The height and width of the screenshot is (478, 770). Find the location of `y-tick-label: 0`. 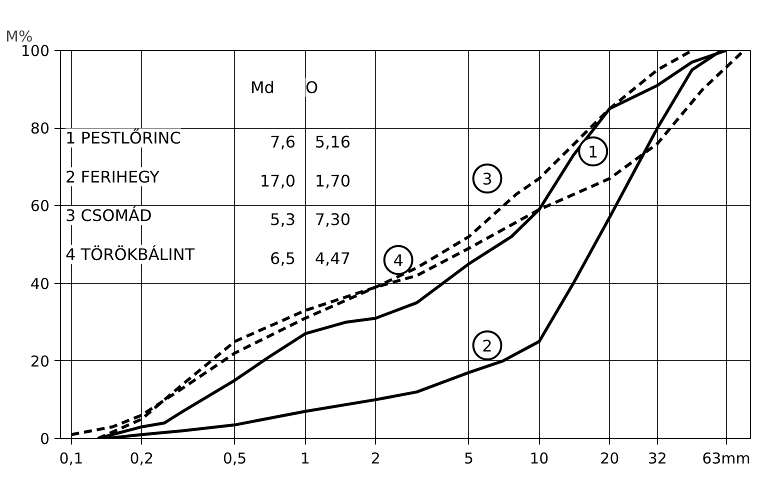

y-tick-label: 0 is located at coordinates (45, 439).